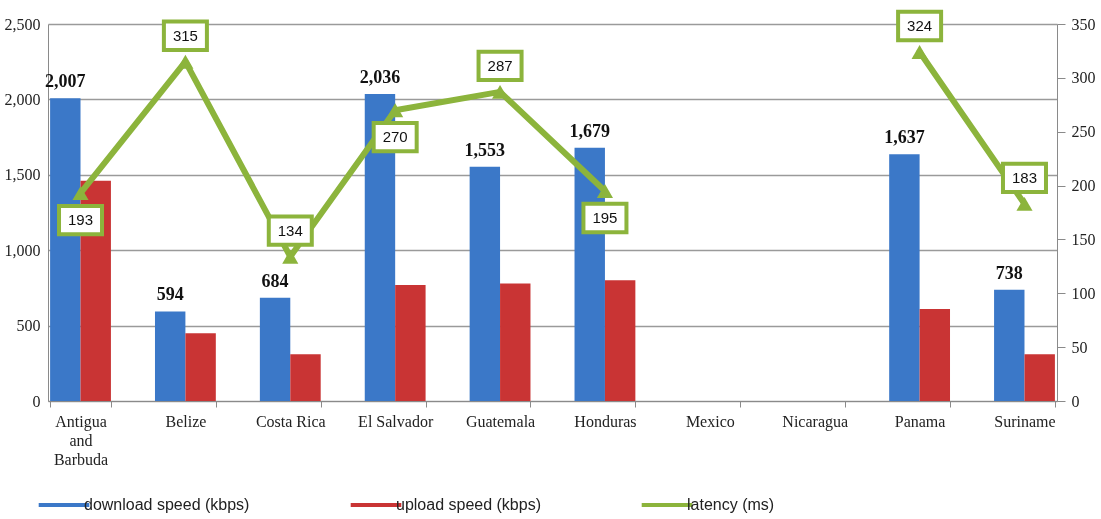 This screenshot has width=1101, height=519. What do you see at coordinates (920, 421) in the screenshot?
I see `x-tick-label: Panama` at bounding box center [920, 421].